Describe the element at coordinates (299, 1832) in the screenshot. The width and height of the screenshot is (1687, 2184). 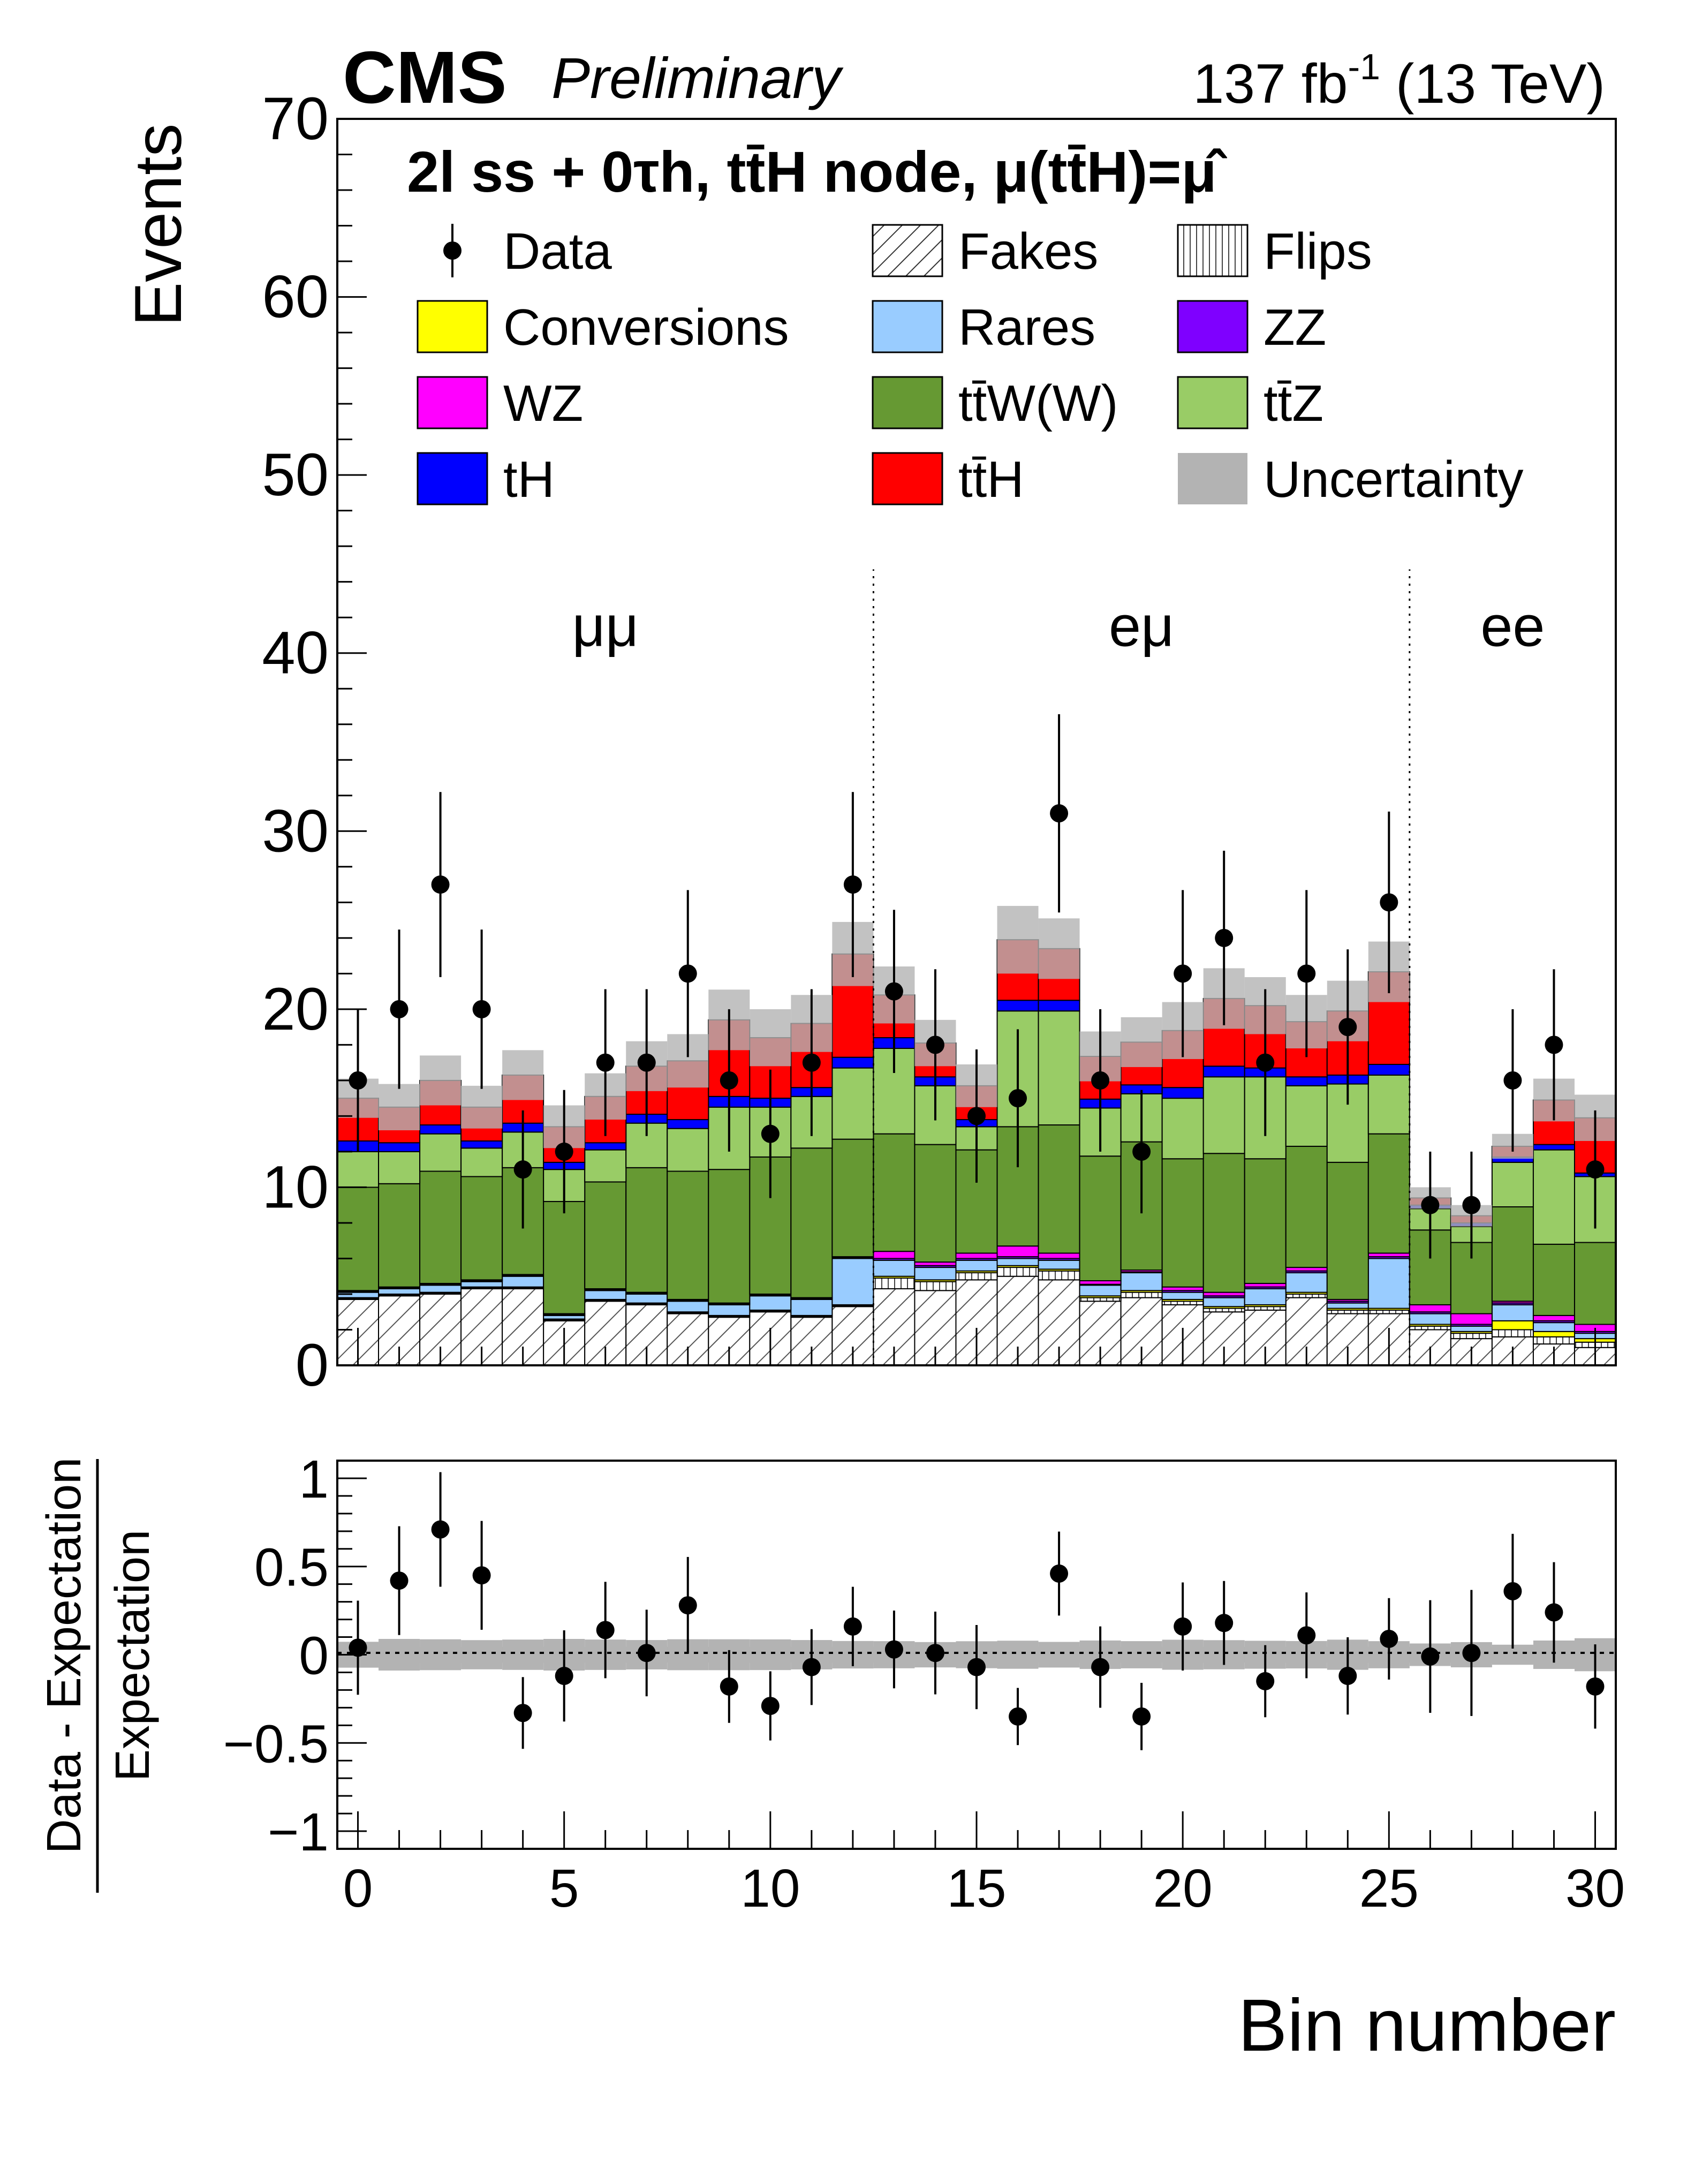
I see `ratio-y-tick-label: −1` at that location.